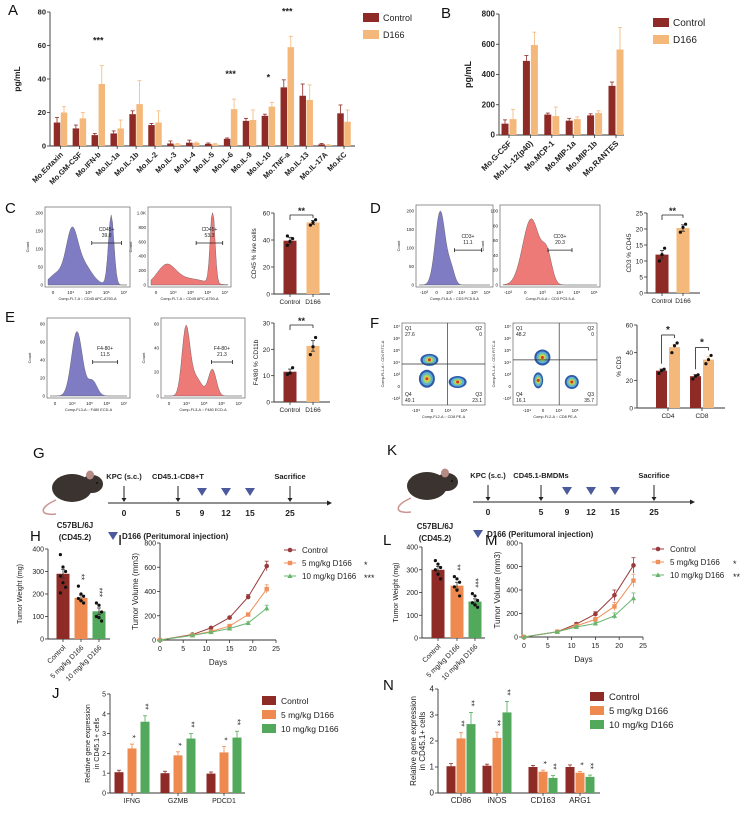 The height and width of the screenshot is (813, 745). I want to click on legend-item: Control, so click(679, 23).